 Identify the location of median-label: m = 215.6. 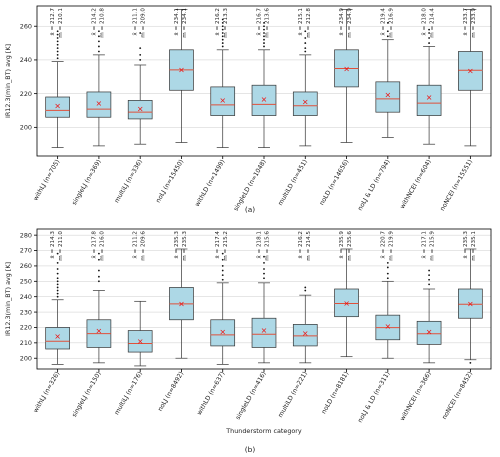
(268, 246).